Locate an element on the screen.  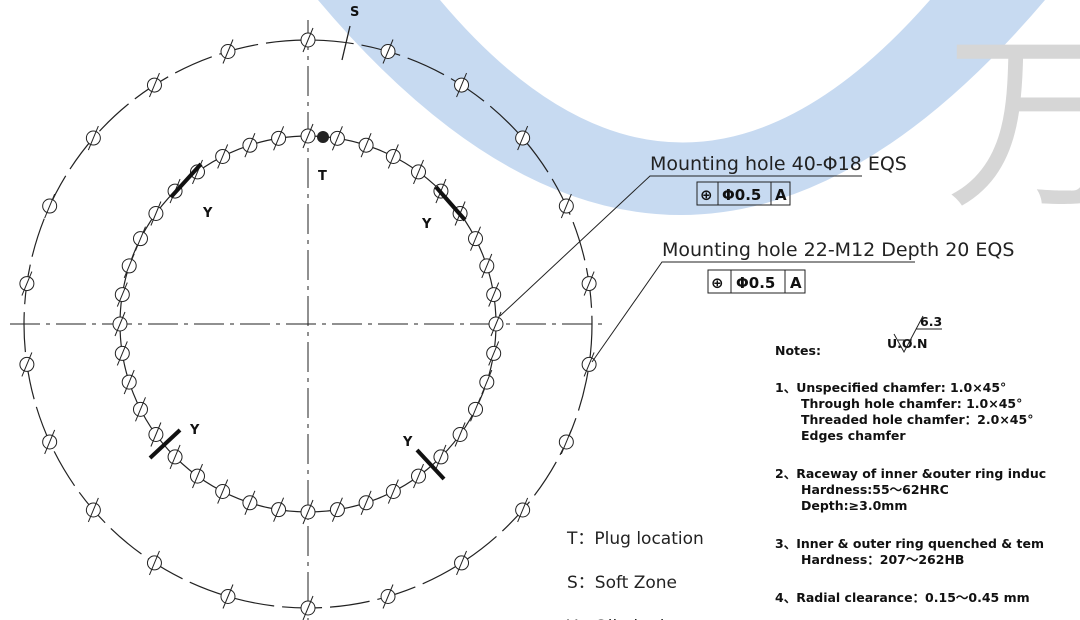
watermark-text: 万 is located at coordinates (1012, 124).